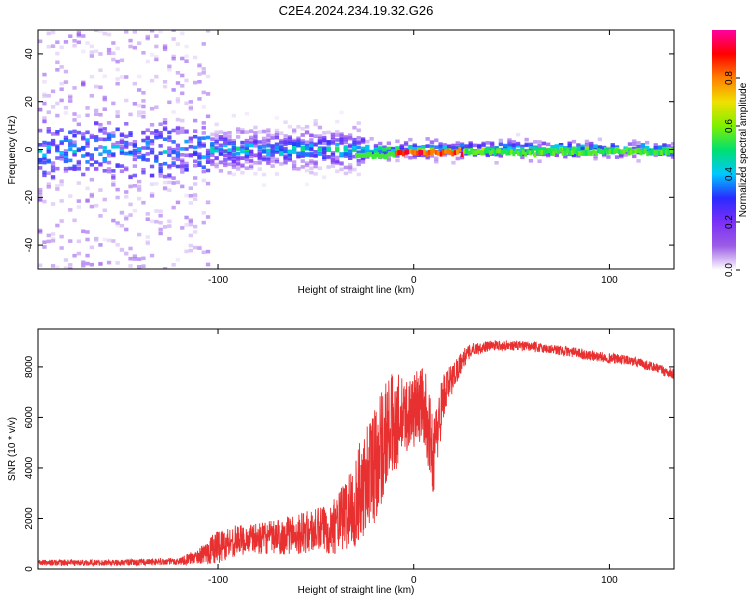 Image resolution: width=750 pixels, height=600 pixels. I want to click on colorbar-tick-label: 0.4, so click(729, 174).